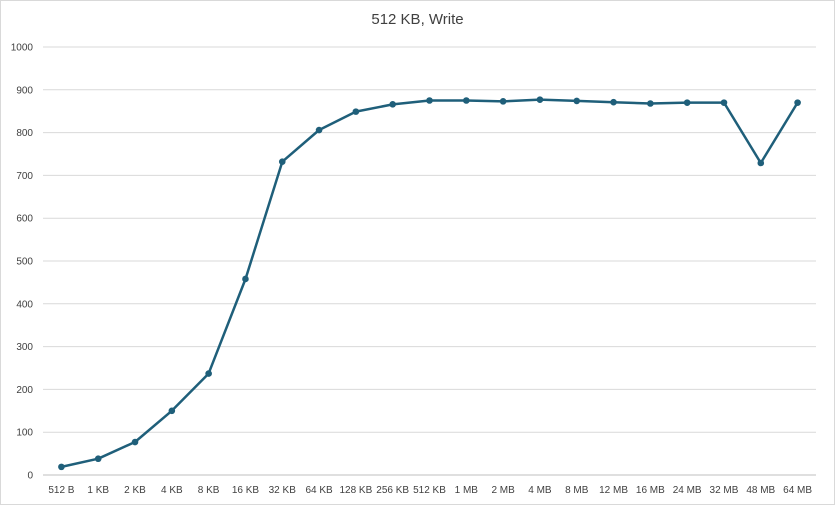 This screenshot has width=835, height=505. I want to click on y-tick-label: 1000, so click(22, 48).